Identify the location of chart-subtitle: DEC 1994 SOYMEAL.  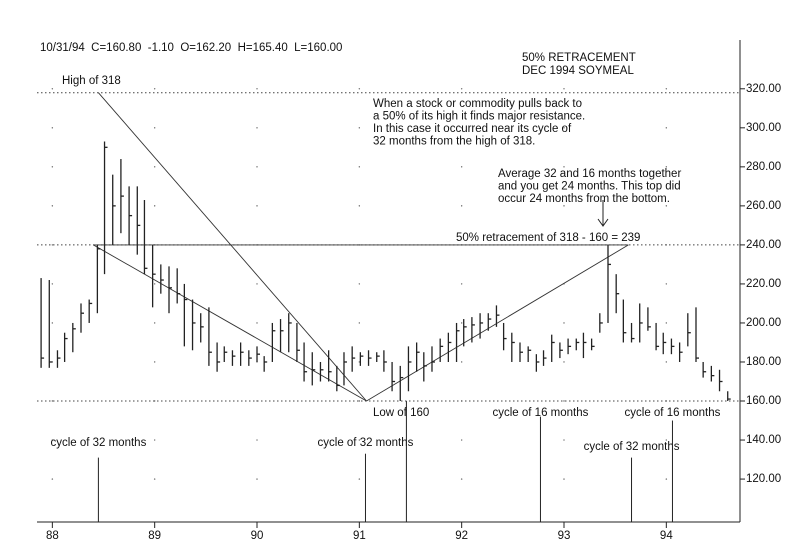
(578, 71).